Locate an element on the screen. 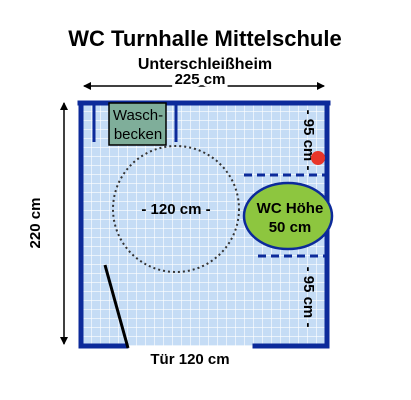 The width and height of the screenshot is (411, 400). lower-clearance-label: - 95 cm - is located at coordinates (308, 297).